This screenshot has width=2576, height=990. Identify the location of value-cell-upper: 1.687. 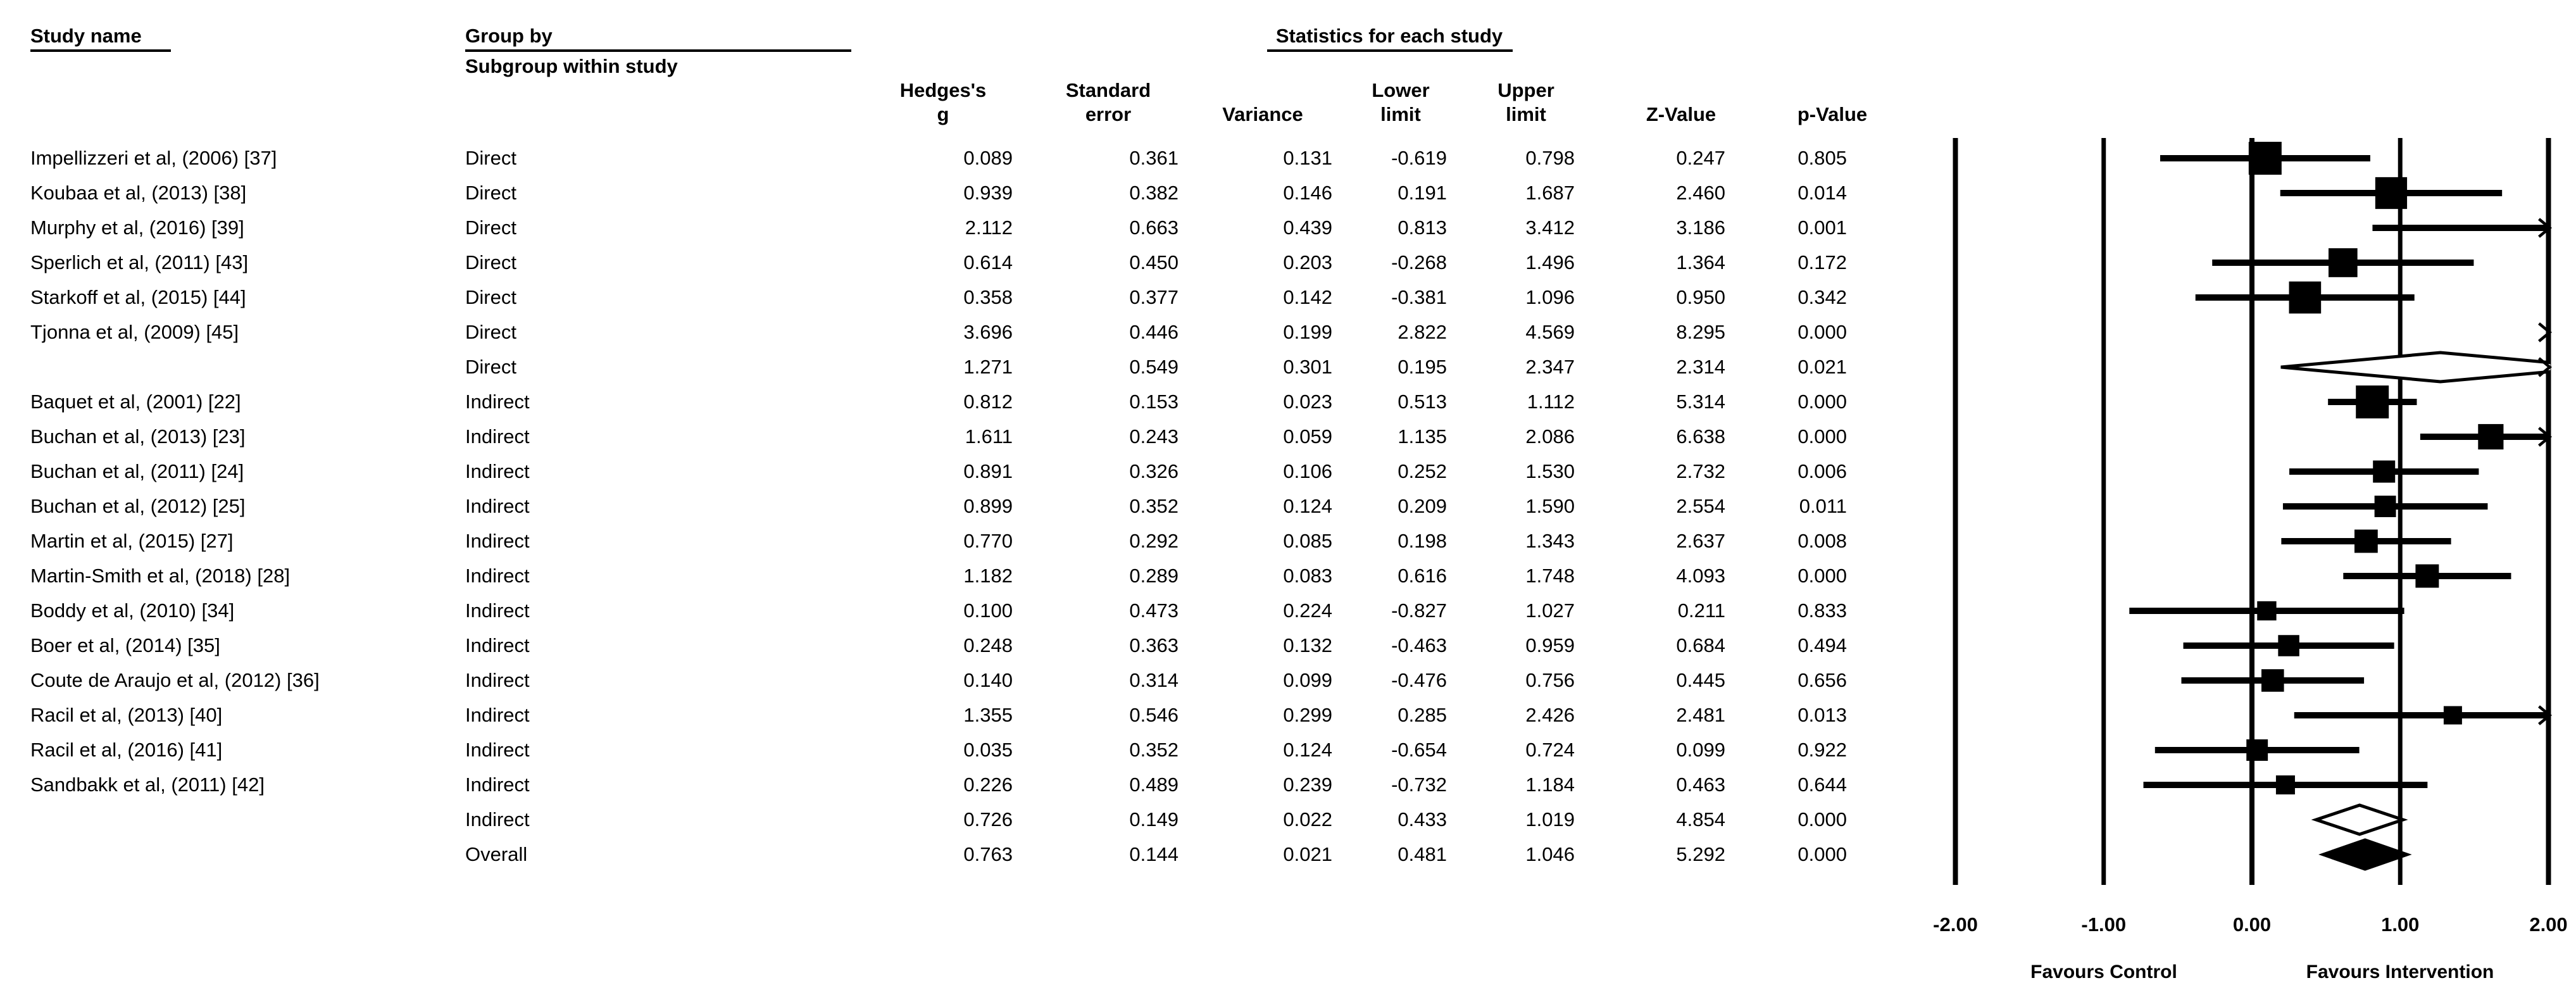
(1550, 193).